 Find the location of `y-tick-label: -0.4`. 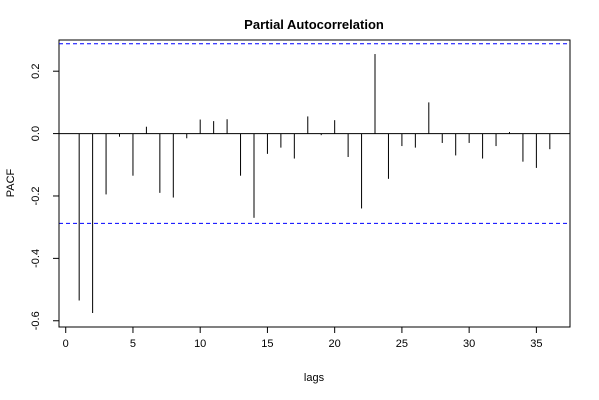

y-tick-label: -0.4 is located at coordinates (36, 258).